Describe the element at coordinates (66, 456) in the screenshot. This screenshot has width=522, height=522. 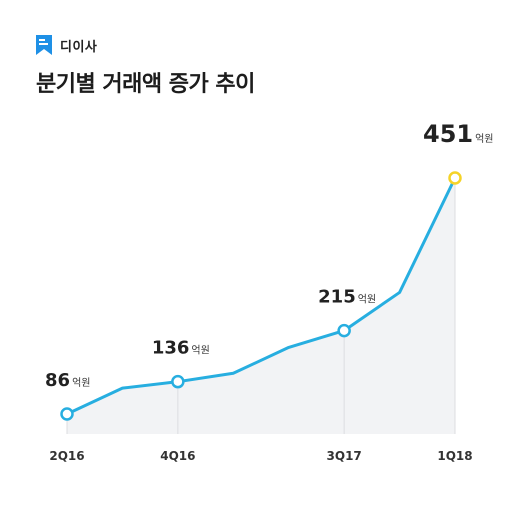
I see `x-tick-2Q16: 2Q16` at that location.